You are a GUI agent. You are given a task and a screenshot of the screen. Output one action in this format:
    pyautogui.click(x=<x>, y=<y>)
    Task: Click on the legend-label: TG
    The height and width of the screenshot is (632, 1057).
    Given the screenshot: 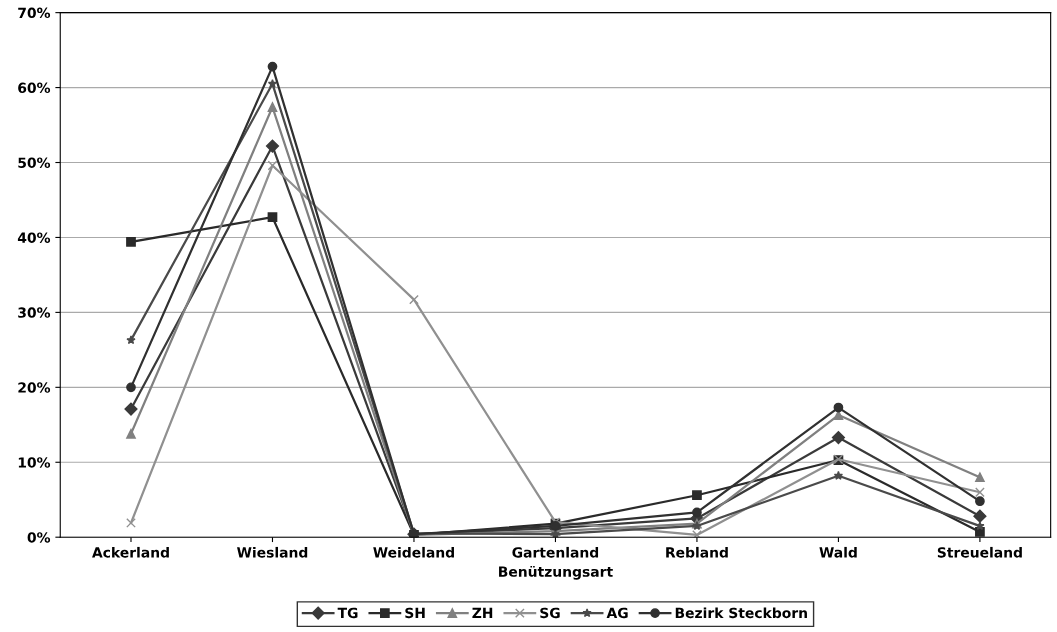 What is the action you would take?
    pyautogui.click(x=347, y=613)
    